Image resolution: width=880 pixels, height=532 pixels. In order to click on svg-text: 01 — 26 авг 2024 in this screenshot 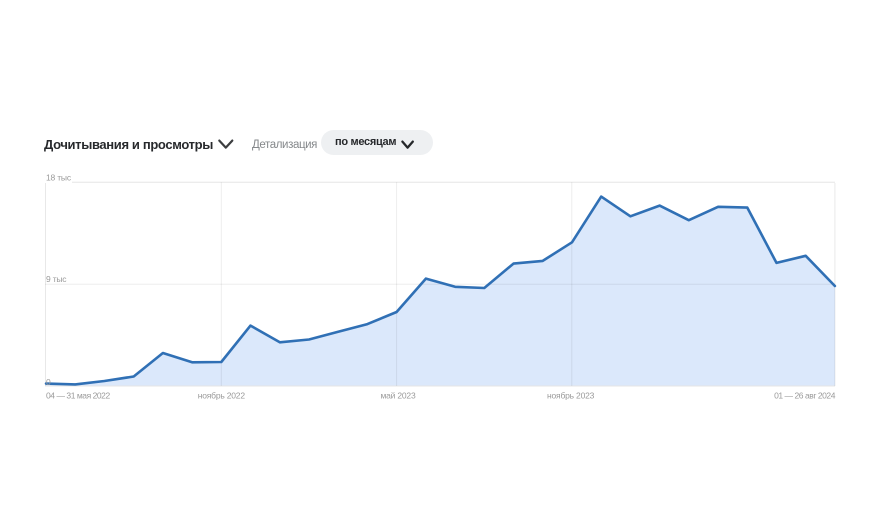, I will do `click(805, 396)`.